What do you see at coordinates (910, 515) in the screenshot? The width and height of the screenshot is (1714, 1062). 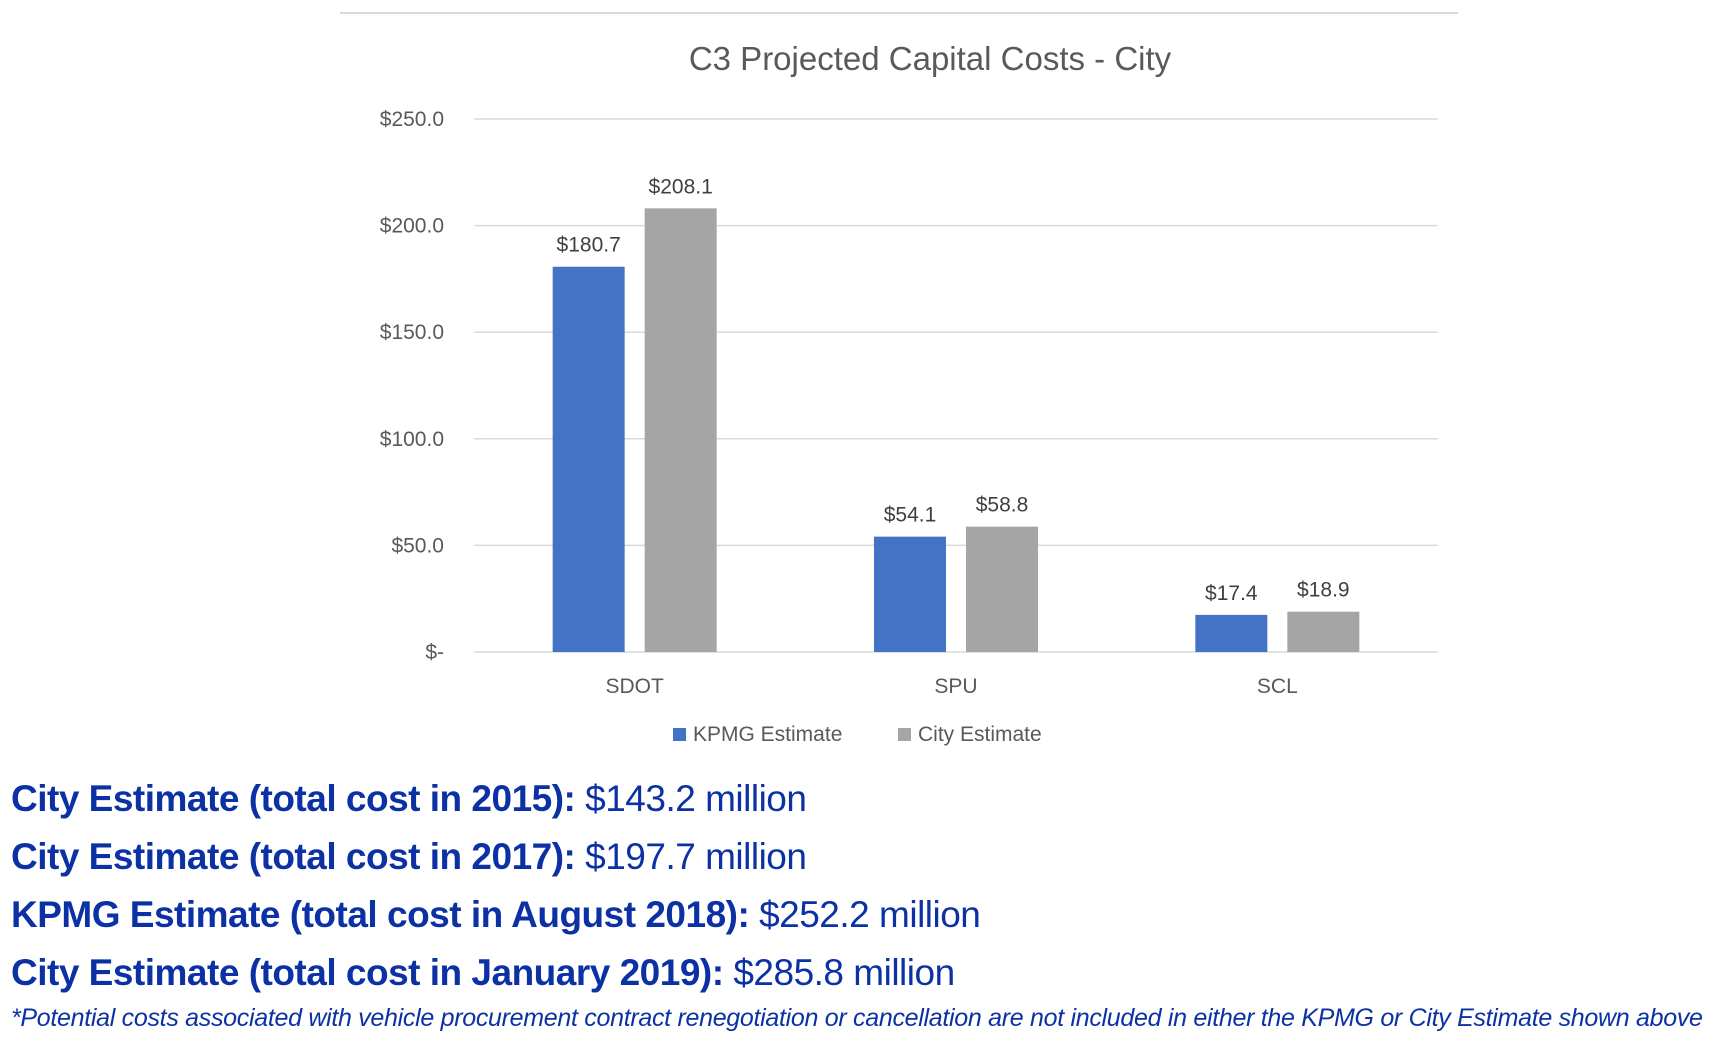 I see `data-label: $54.1` at bounding box center [910, 515].